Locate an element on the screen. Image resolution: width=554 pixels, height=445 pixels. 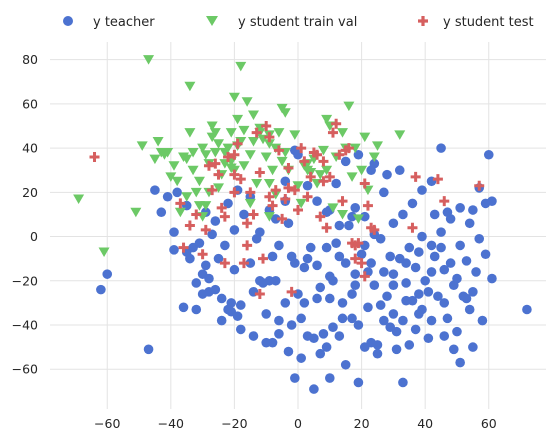
legend-label-train-val: y student train val is located at coordinates (297, 22).